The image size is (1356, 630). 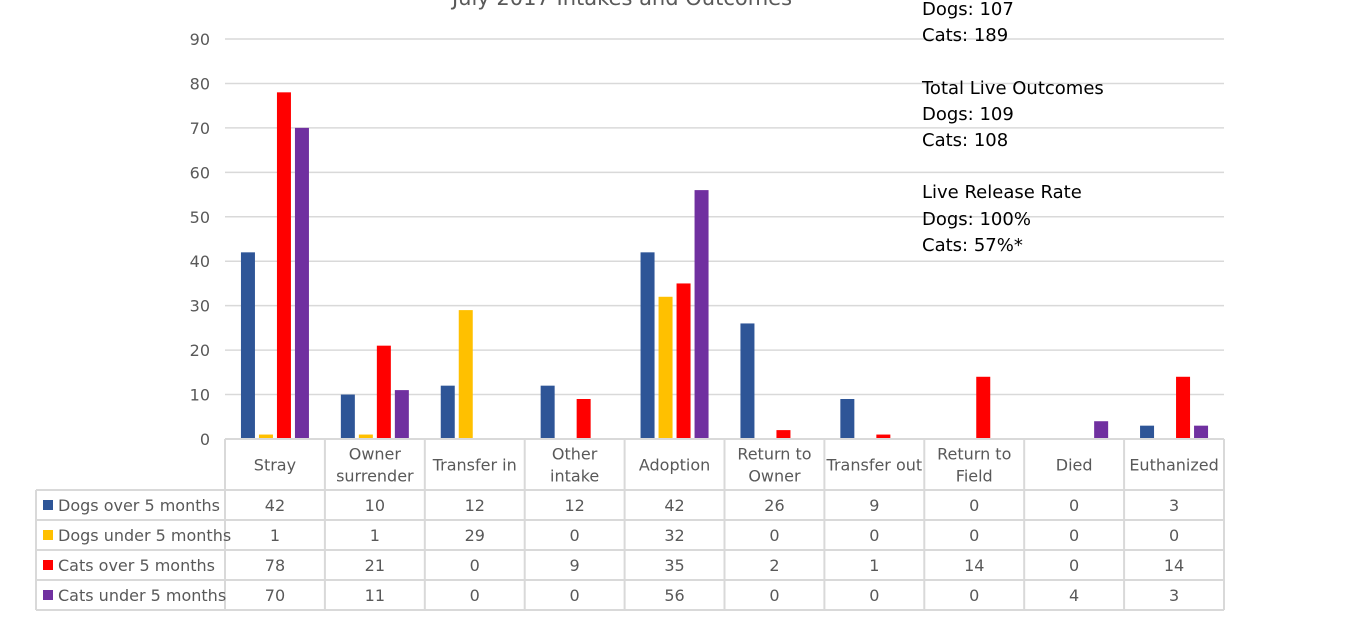 I want to click on category-label: Died, so click(x=1074, y=465).